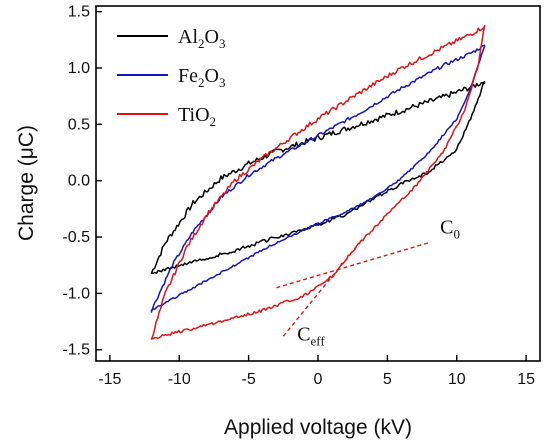 Image resolution: width=550 pixels, height=446 pixels. What do you see at coordinates (79, 68) in the screenshot?
I see `y-tick-label: 1.0` at bounding box center [79, 68].